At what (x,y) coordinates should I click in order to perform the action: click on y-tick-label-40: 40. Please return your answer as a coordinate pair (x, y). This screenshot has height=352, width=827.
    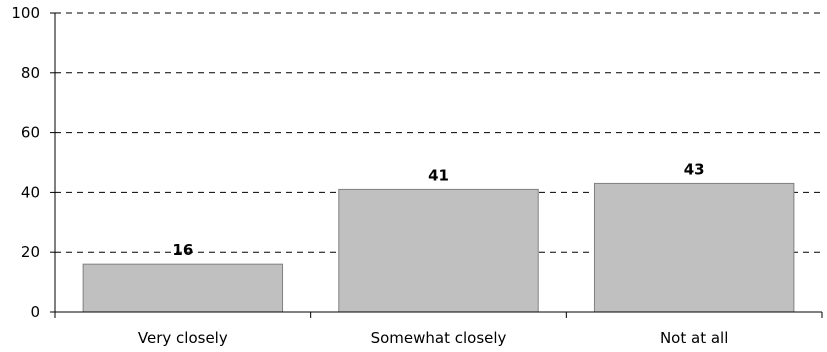
    Looking at the image, I should click on (30, 192).